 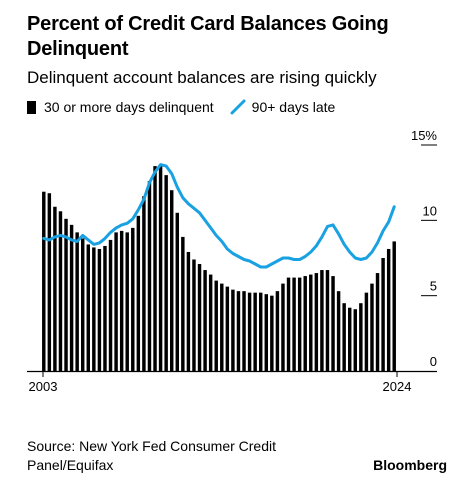 What do you see at coordinates (424, 248) in the screenshot?
I see `y-gridlines: 0 5 10 15%` at bounding box center [424, 248].